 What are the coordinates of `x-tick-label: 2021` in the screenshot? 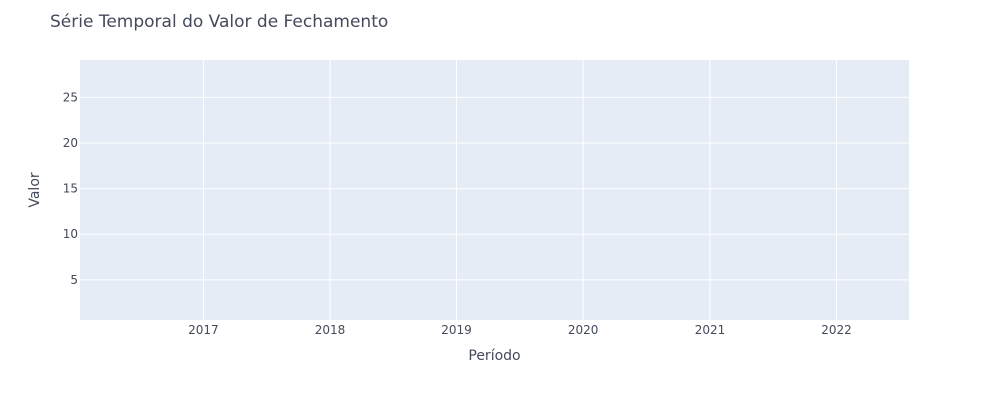 It's located at (710, 330).